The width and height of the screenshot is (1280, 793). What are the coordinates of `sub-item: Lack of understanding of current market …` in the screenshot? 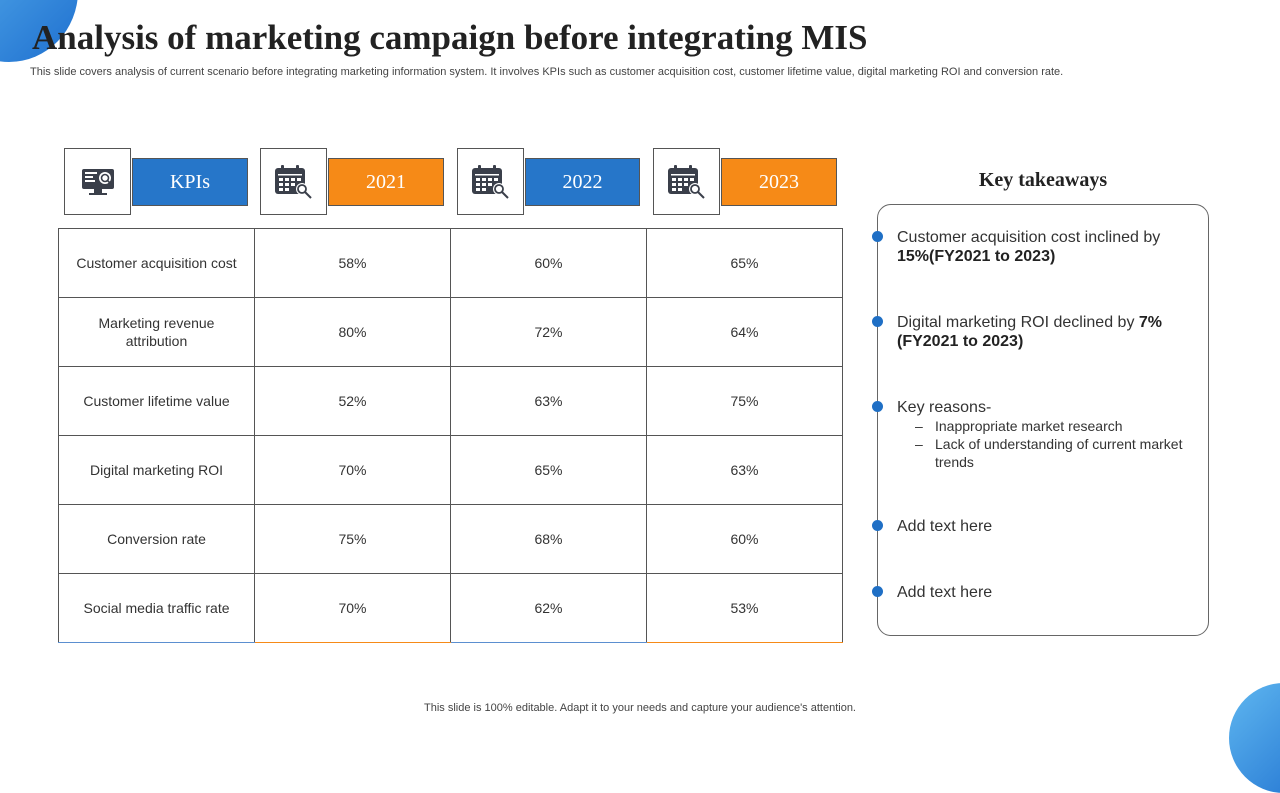 It's located at (1042, 453).